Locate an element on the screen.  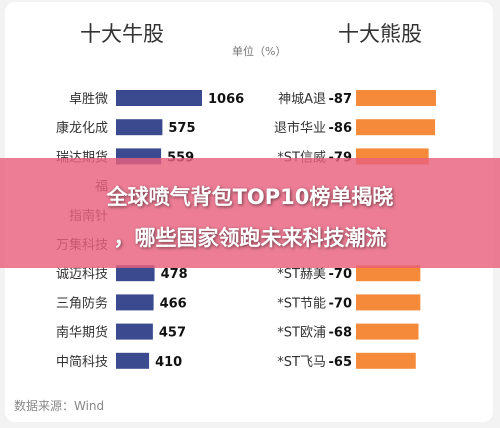
bull-category-label: 南华期货 is located at coordinates (82, 333).